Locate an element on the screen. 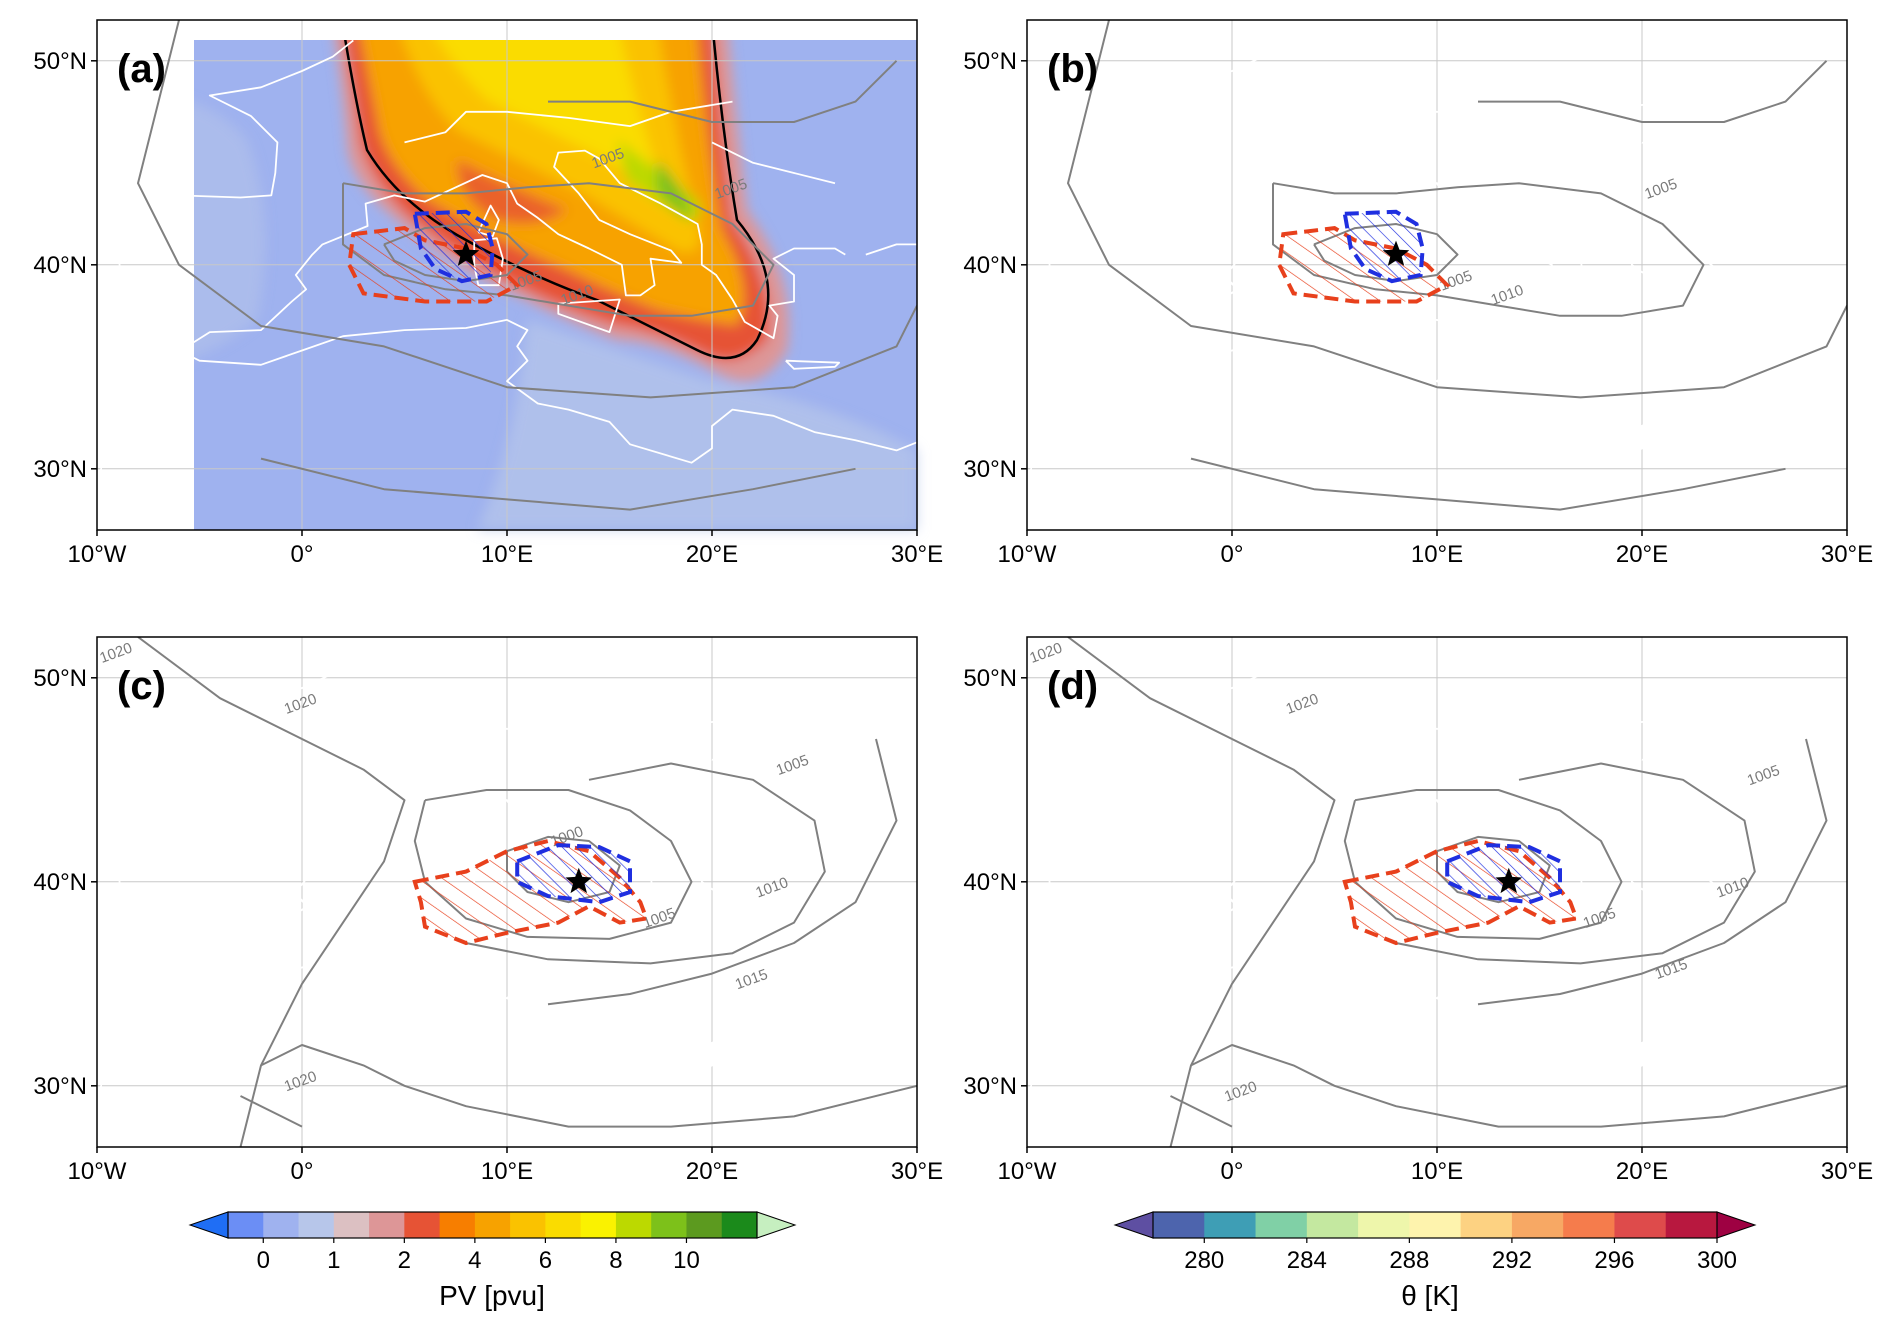 This screenshot has width=1892, height=1329. isobar-label: 1005 is located at coordinates (792, 765).